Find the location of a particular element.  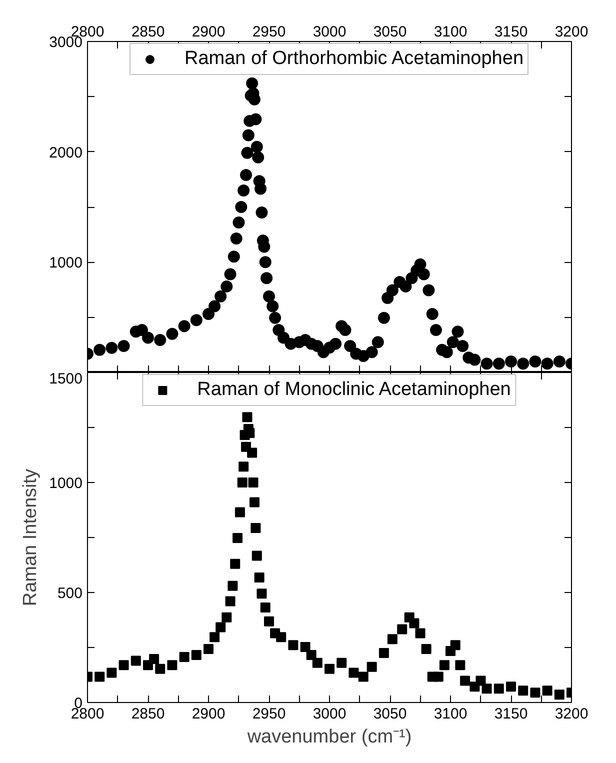

legend-label: Raman of Monoclinic Acetaminophen is located at coordinates (354, 390).